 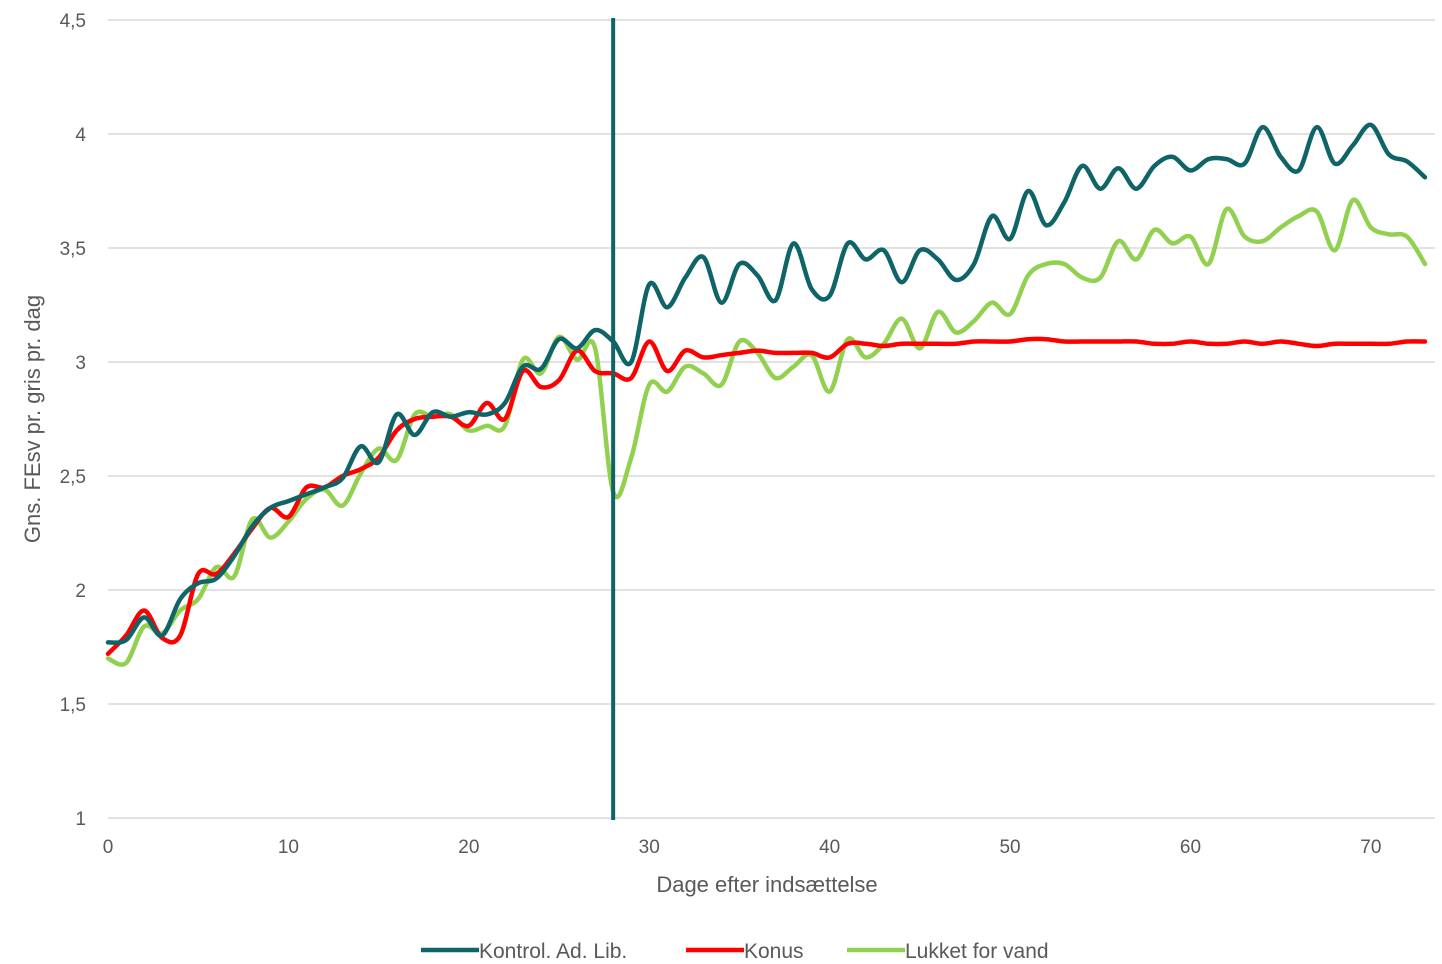 What do you see at coordinates (73, 21) in the screenshot?
I see `y-tick-label: 4,5` at bounding box center [73, 21].